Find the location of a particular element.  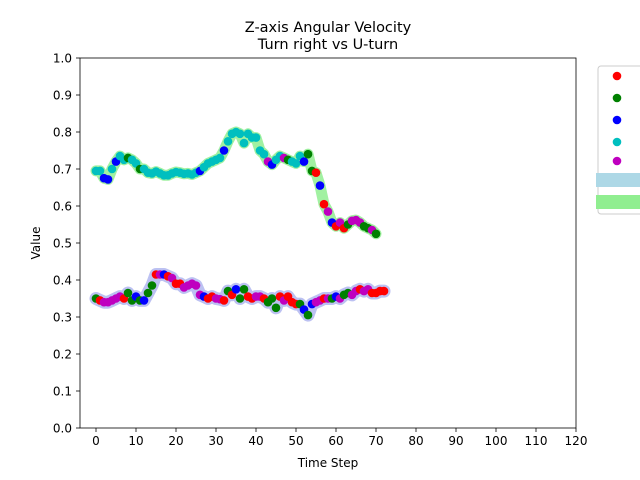

y-tick-label: 0.0 is located at coordinates (62, 429).